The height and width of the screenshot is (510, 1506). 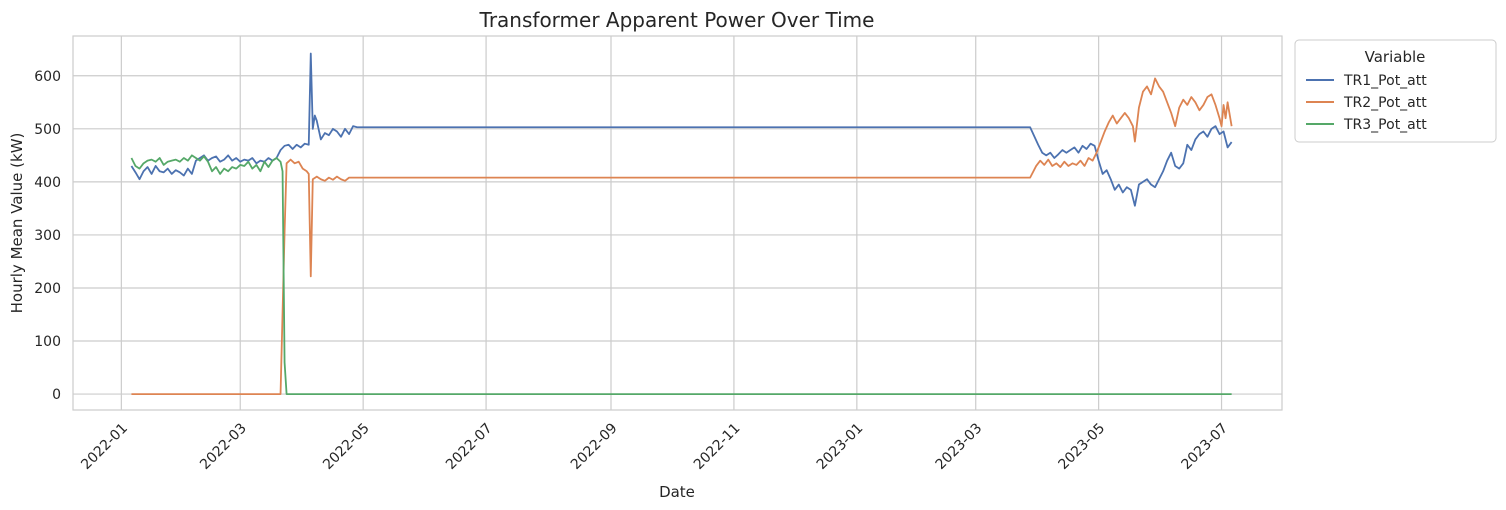 What do you see at coordinates (17, 223) in the screenshot?
I see `y-axis-label: Hourly Mean Value (kW)` at bounding box center [17, 223].